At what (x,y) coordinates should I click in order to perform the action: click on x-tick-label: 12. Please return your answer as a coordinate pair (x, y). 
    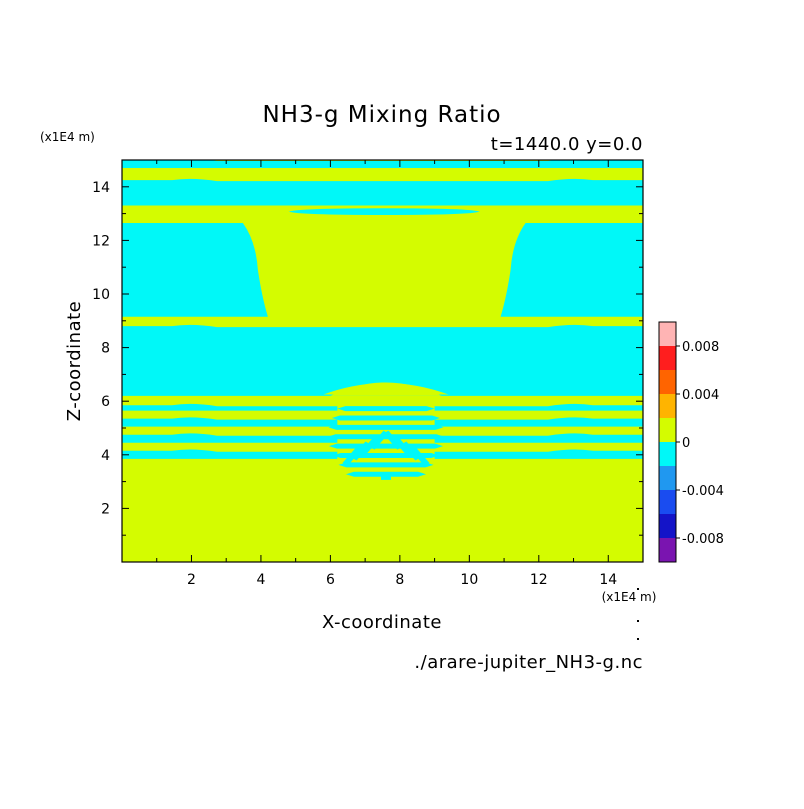
    Looking at the image, I should click on (539, 580).